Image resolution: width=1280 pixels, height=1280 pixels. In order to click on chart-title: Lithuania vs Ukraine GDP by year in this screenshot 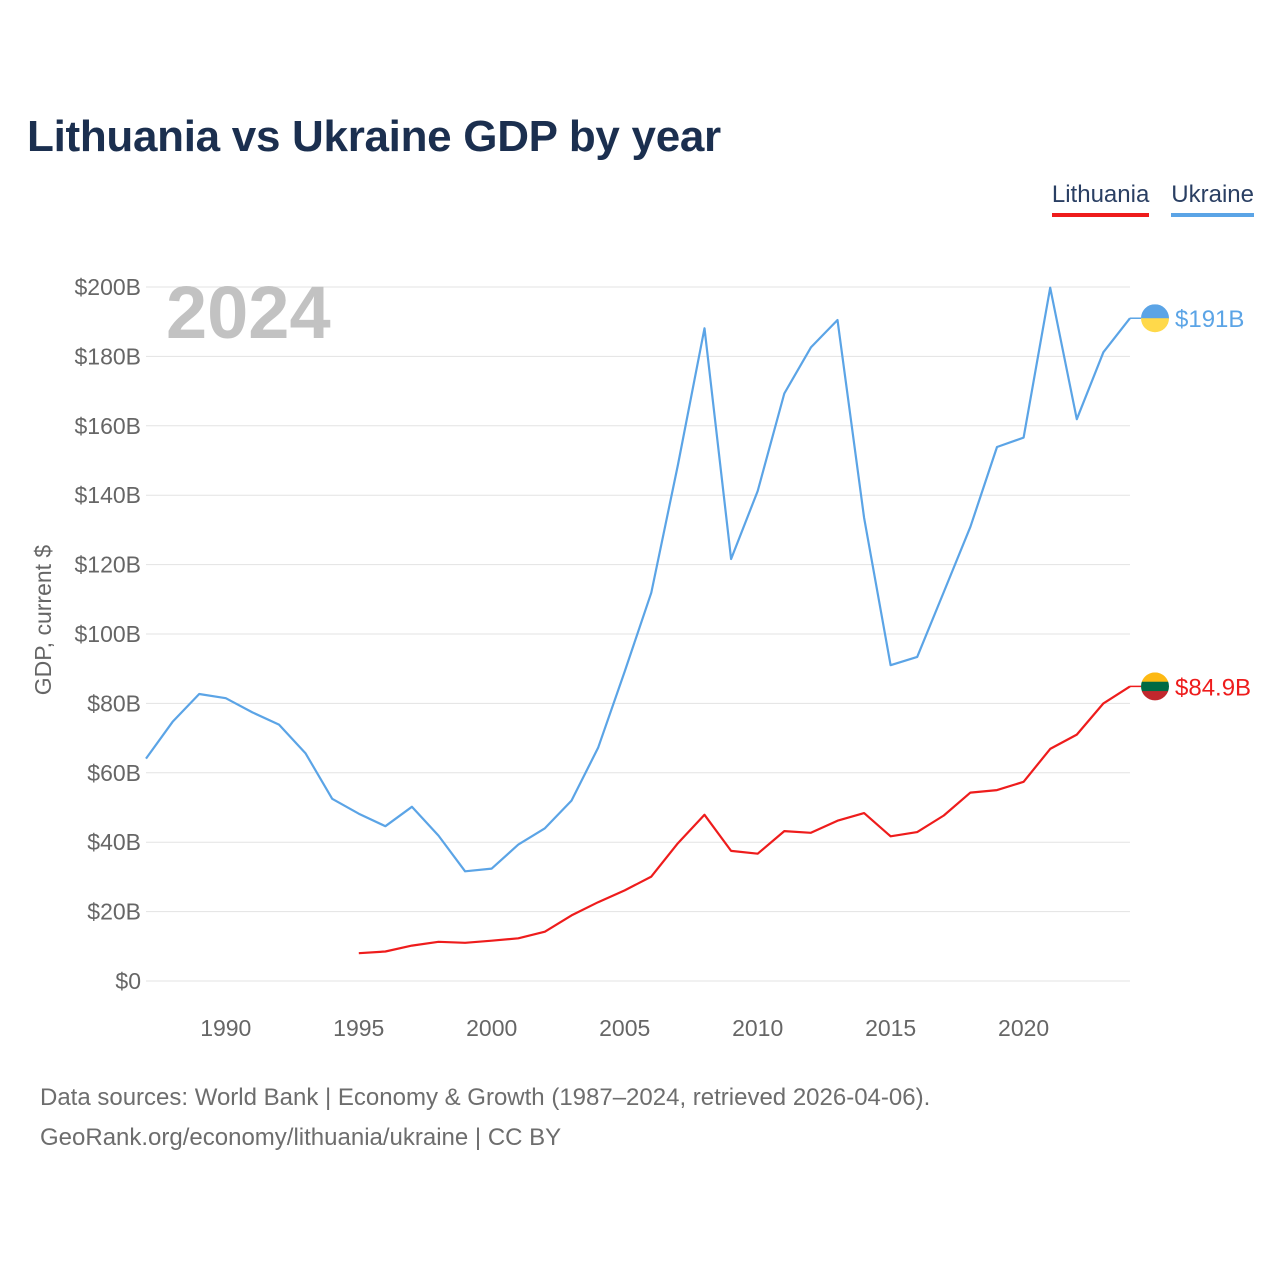, I will do `click(374, 136)`.